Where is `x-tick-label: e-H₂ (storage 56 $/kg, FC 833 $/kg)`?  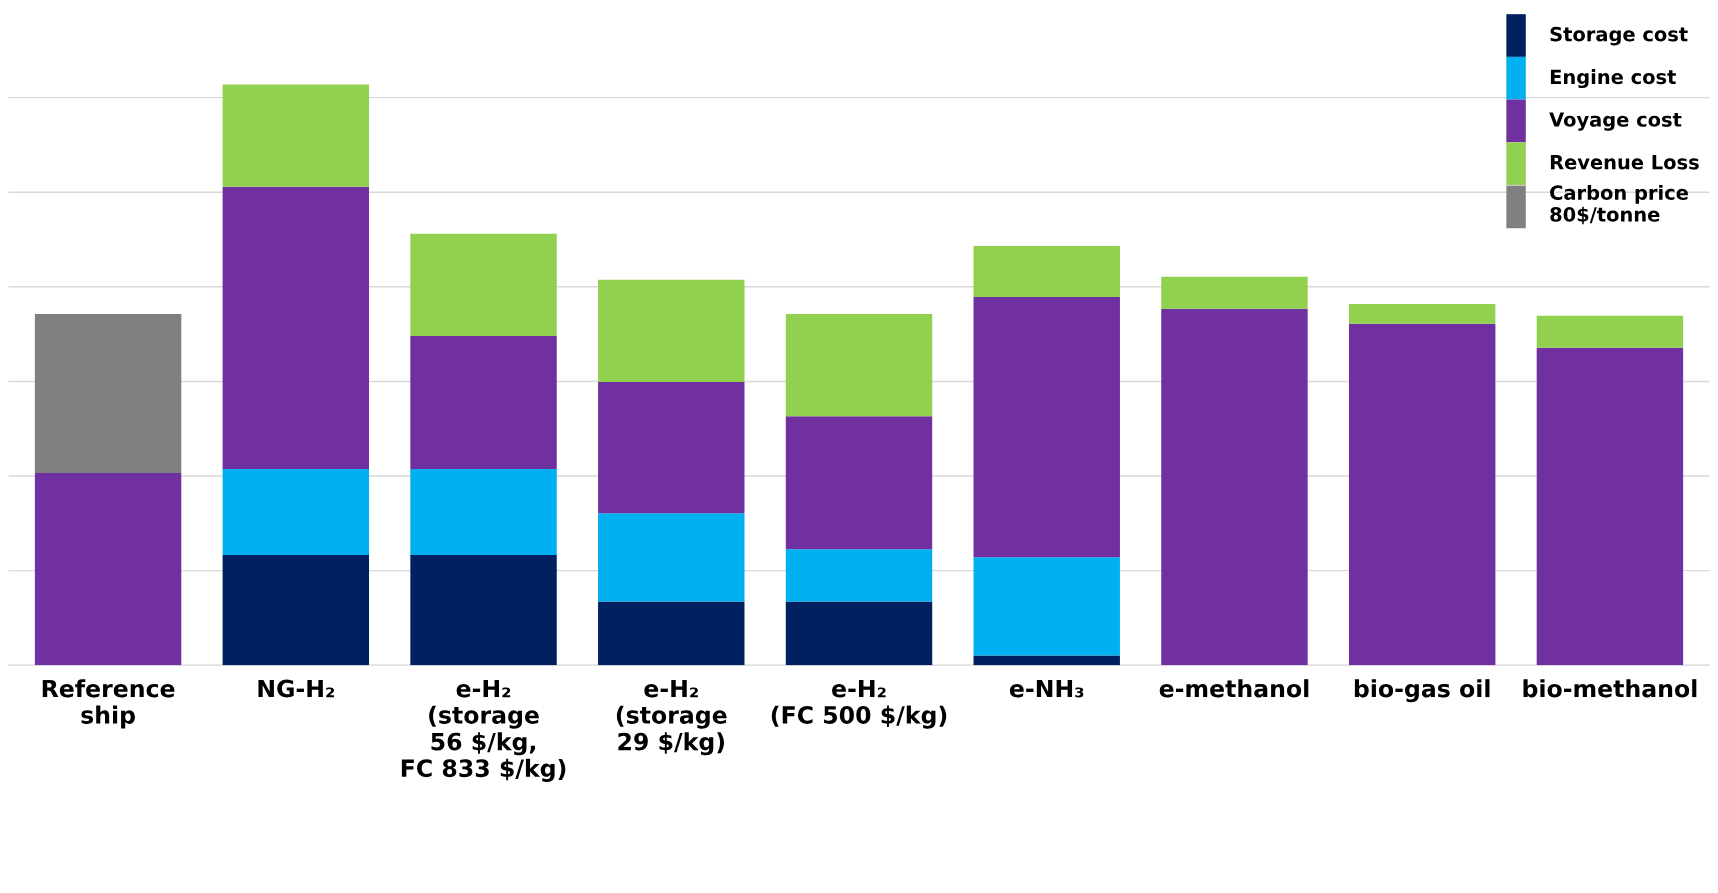 x-tick-label: e-H₂ (storage 56 $/kg, FC 833 $/kg) is located at coordinates (483, 730).